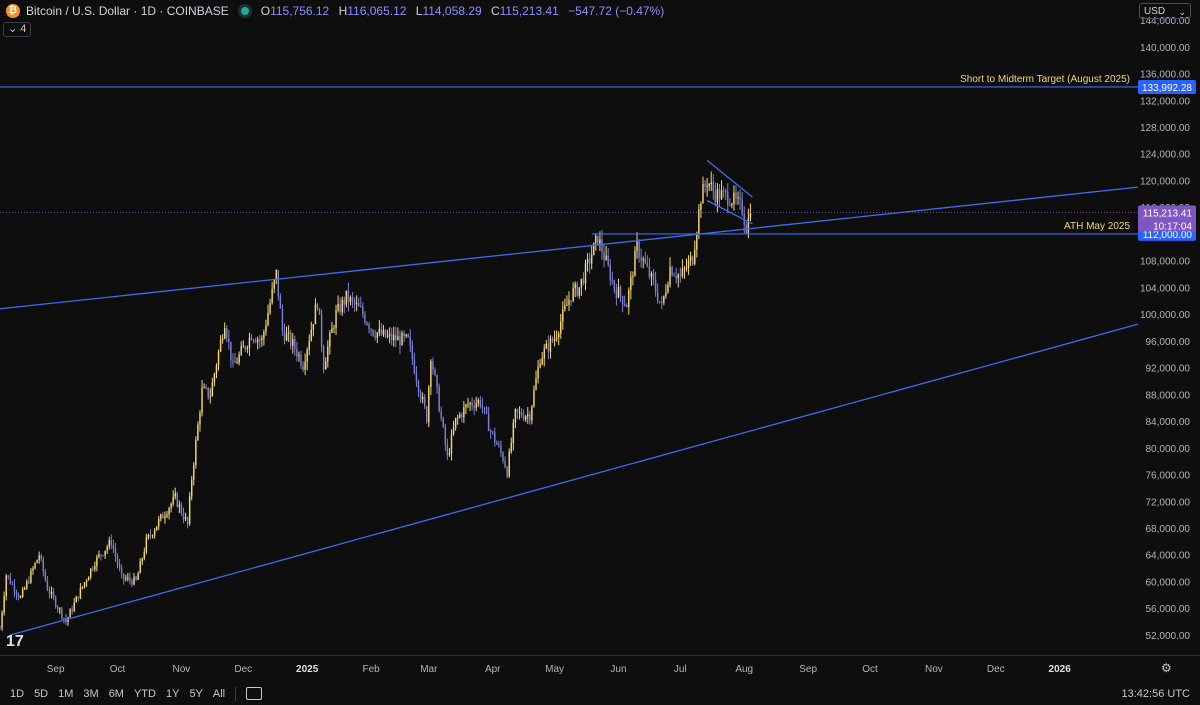  What do you see at coordinates (17, 29) in the screenshot?
I see `indicators-toggle: ⌄ 4` at bounding box center [17, 29].